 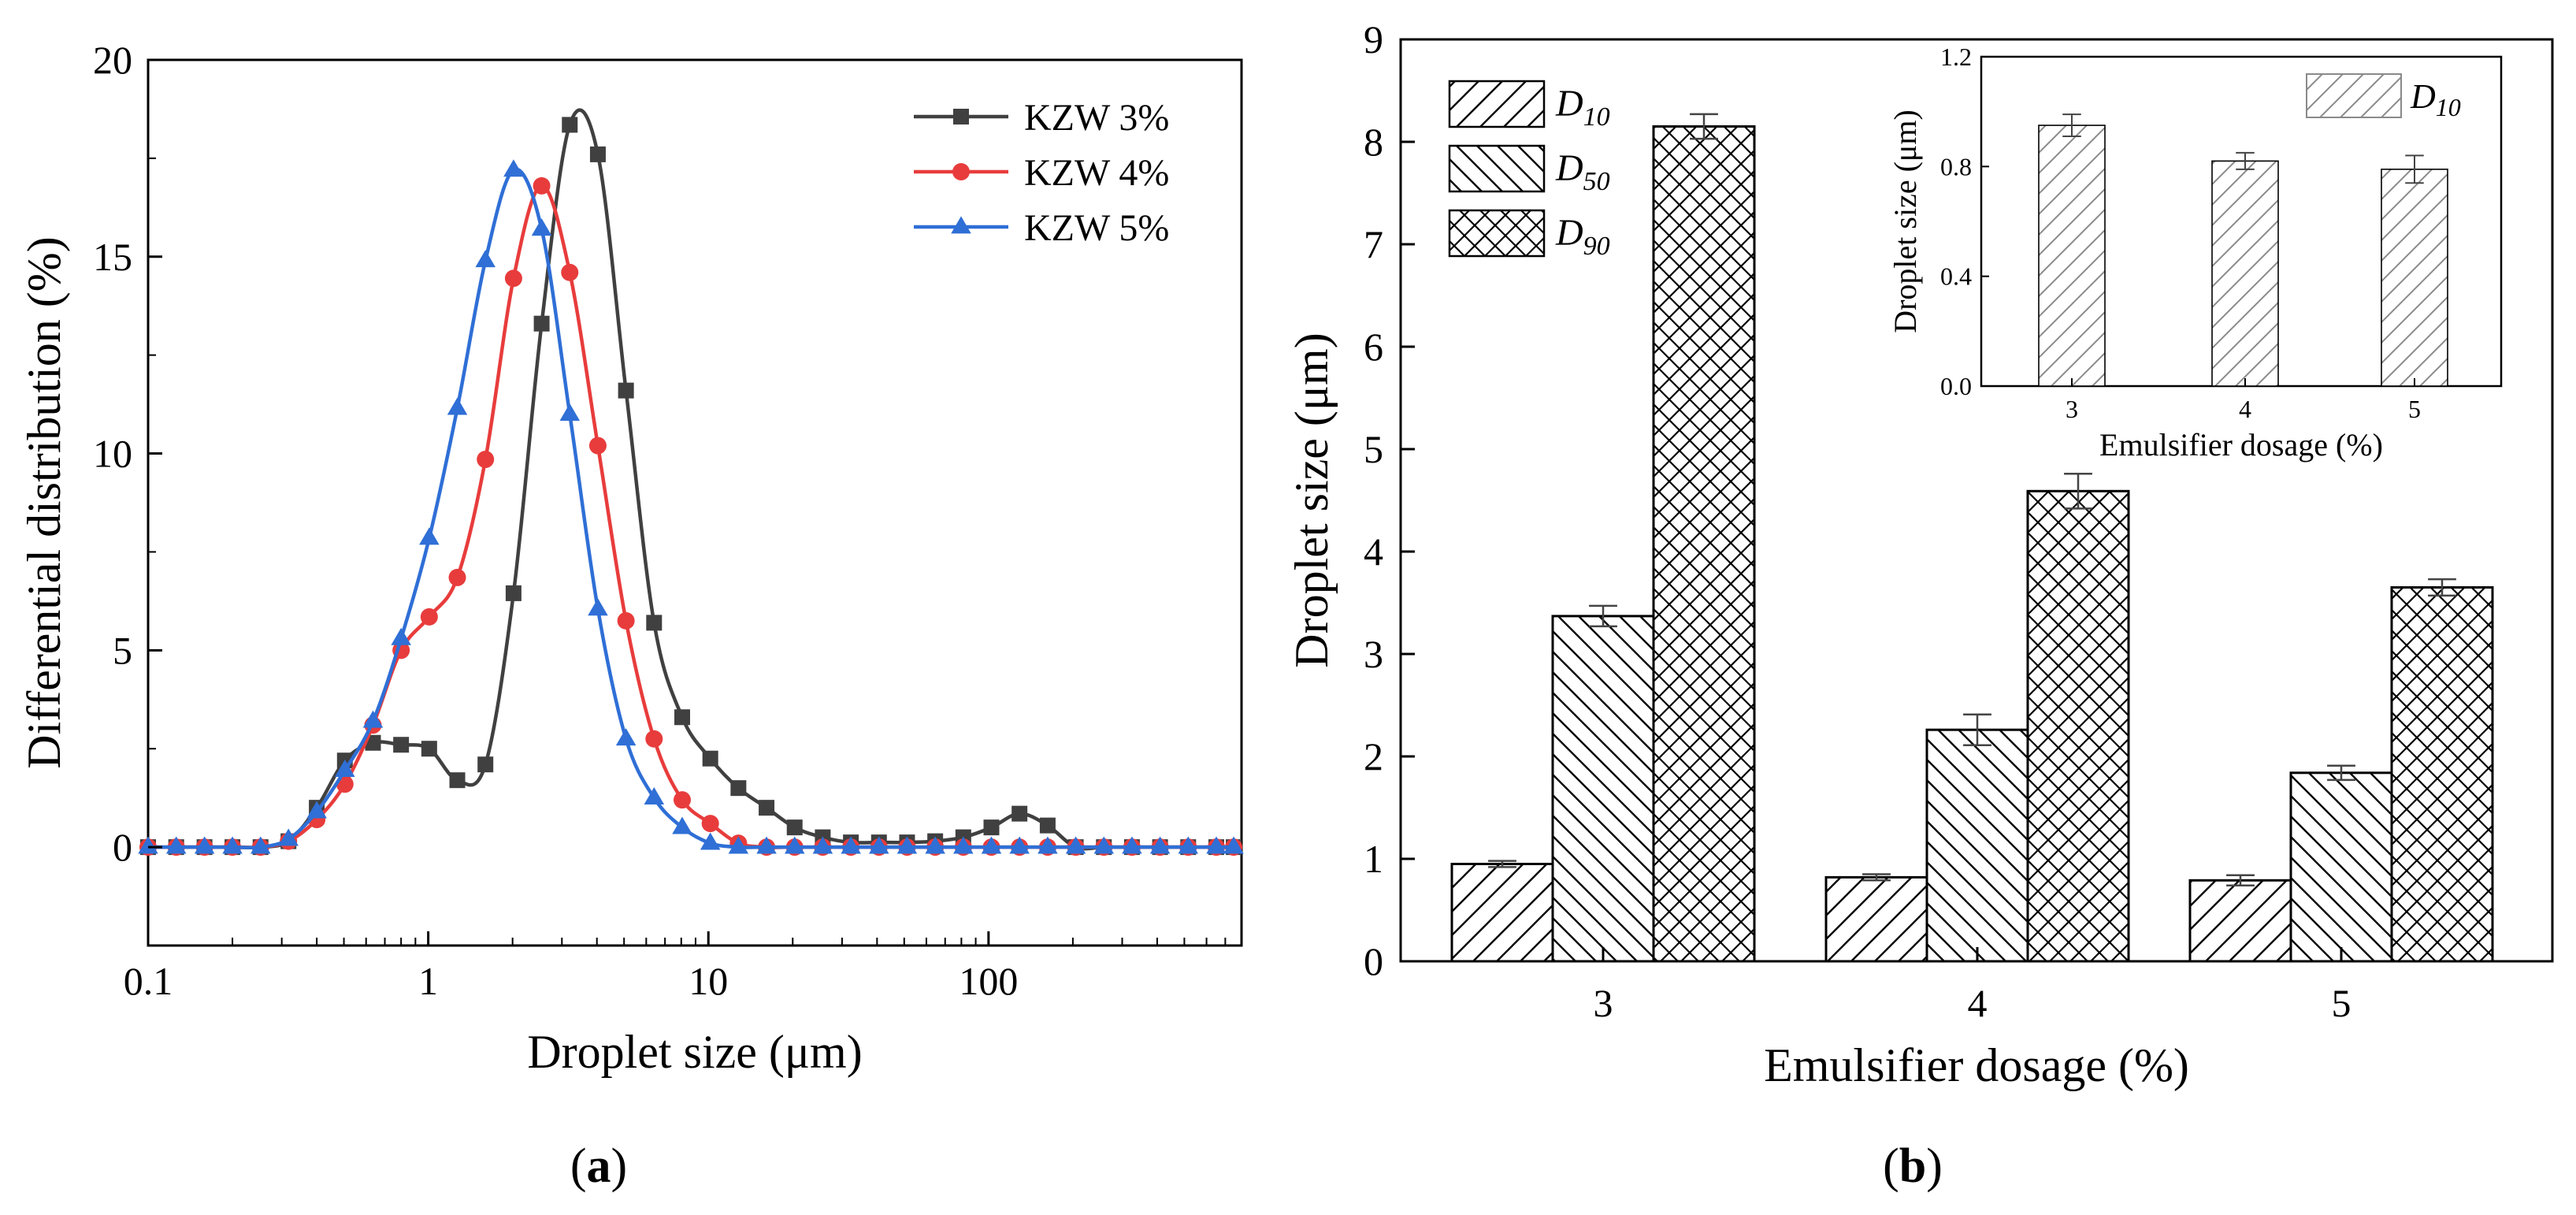 I want to click on inset-legend: D10, so click(x=2383, y=97).